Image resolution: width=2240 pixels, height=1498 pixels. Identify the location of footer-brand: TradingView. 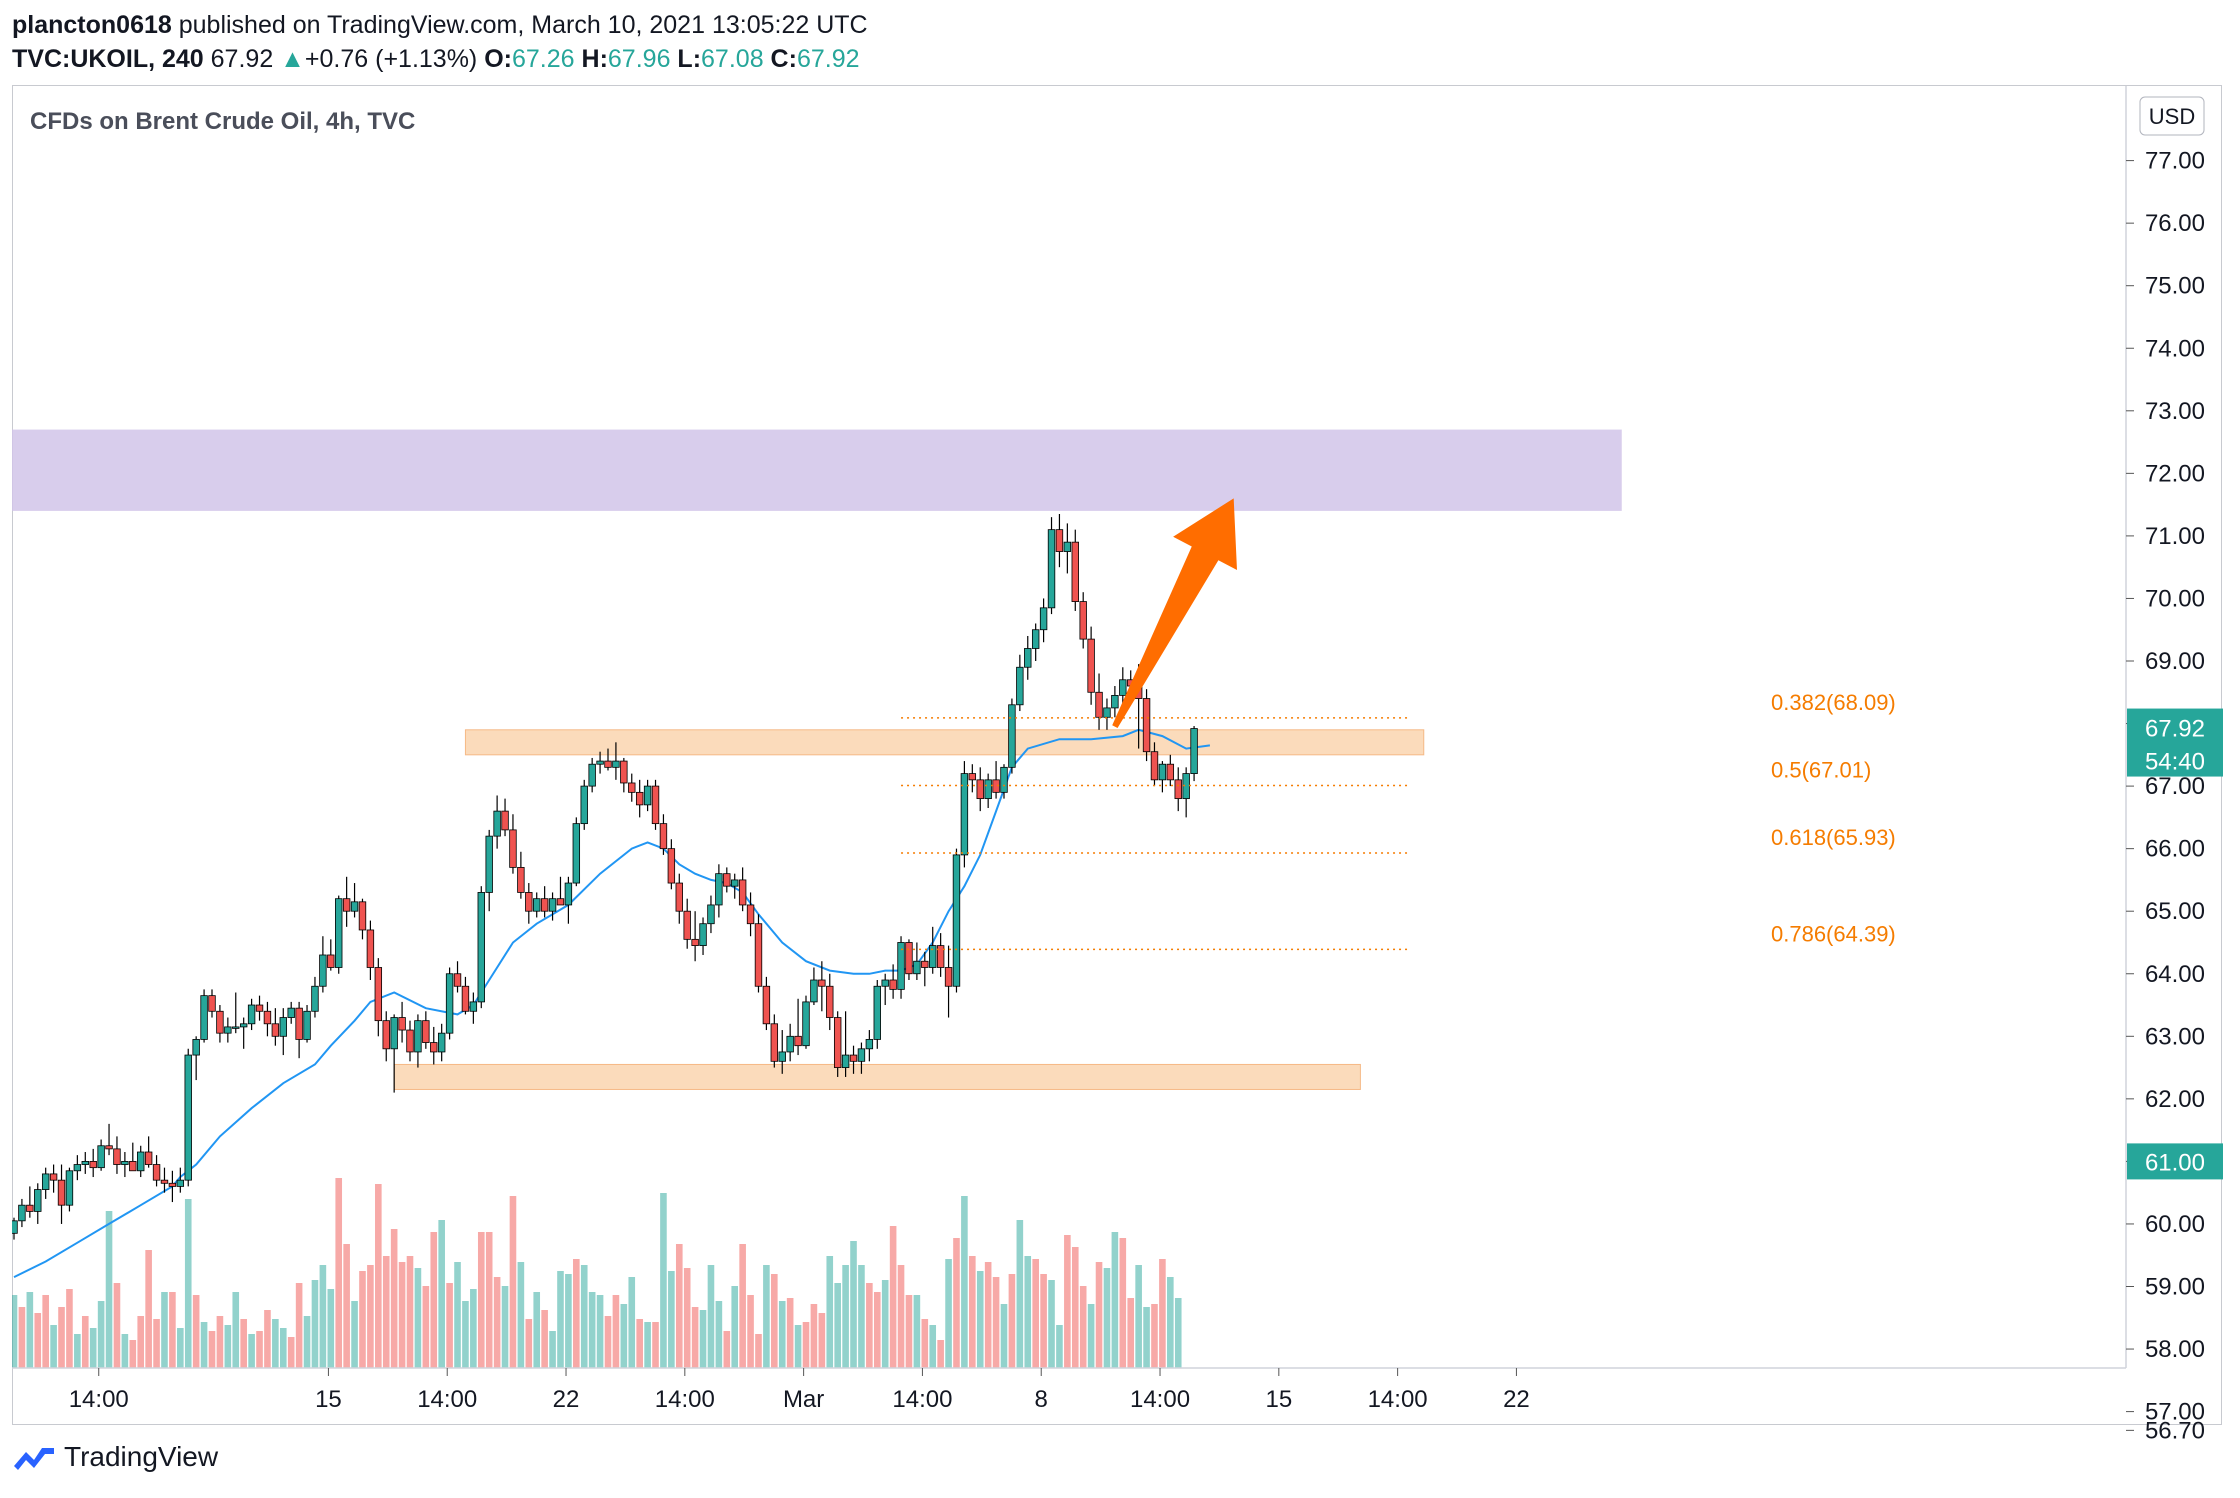
(141, 1456).